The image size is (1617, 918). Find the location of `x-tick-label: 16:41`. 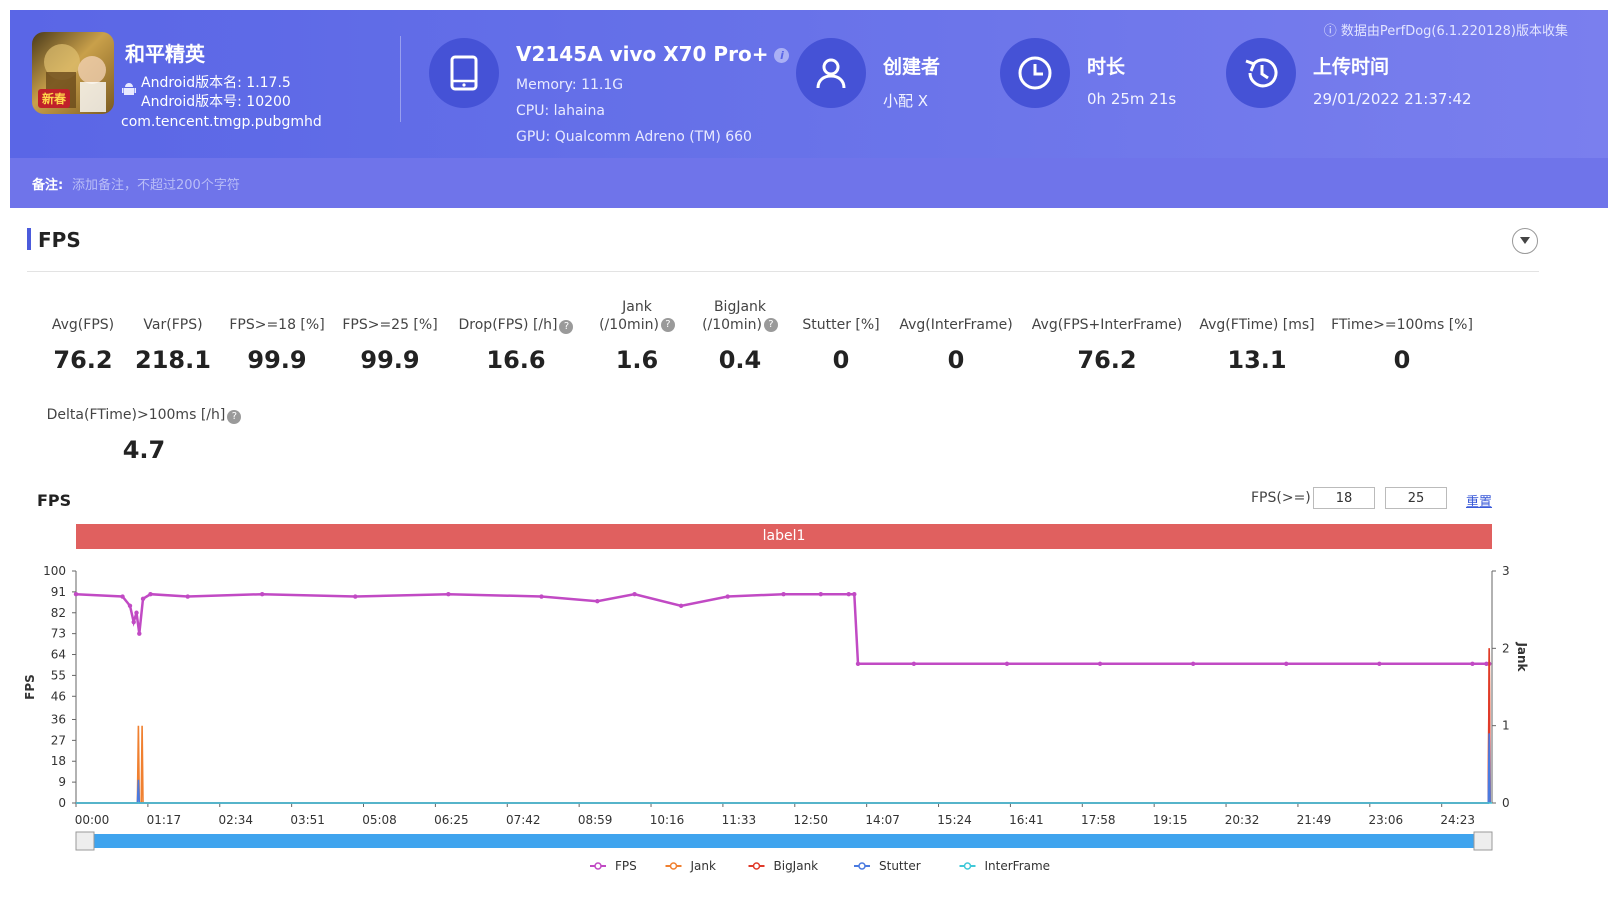

x-tick-label: 16:41 is located at coordinates (1026, 820).